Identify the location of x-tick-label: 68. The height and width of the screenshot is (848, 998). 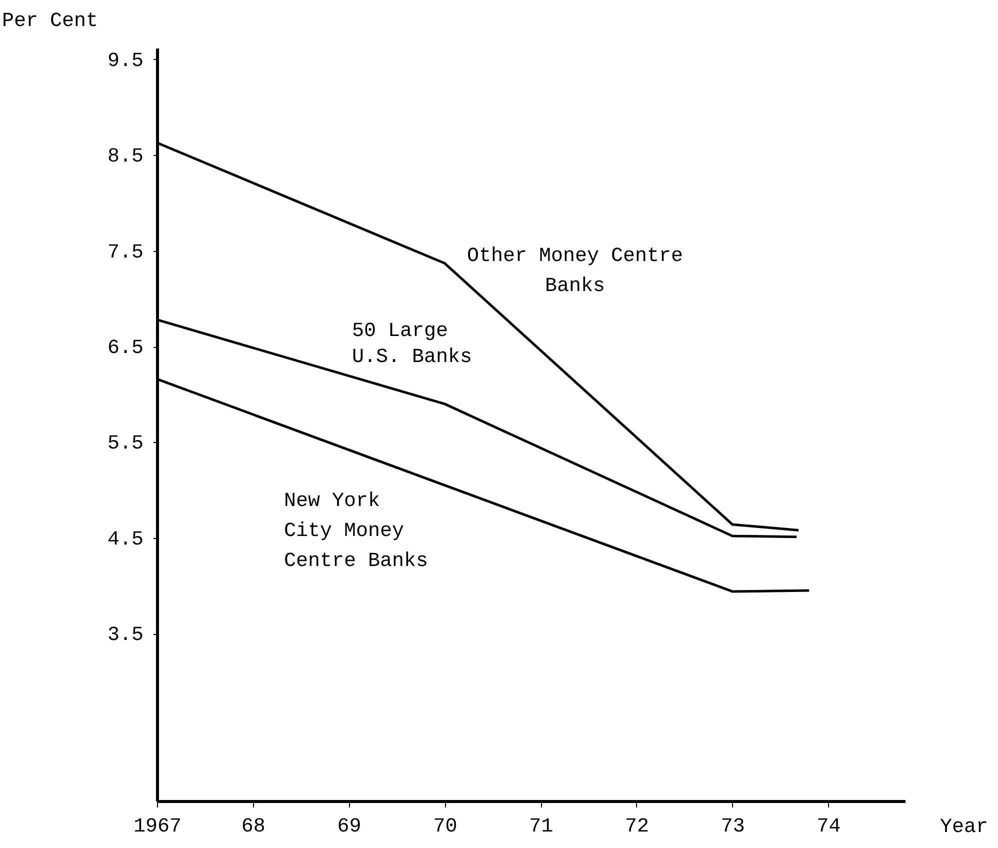
(253, 827).